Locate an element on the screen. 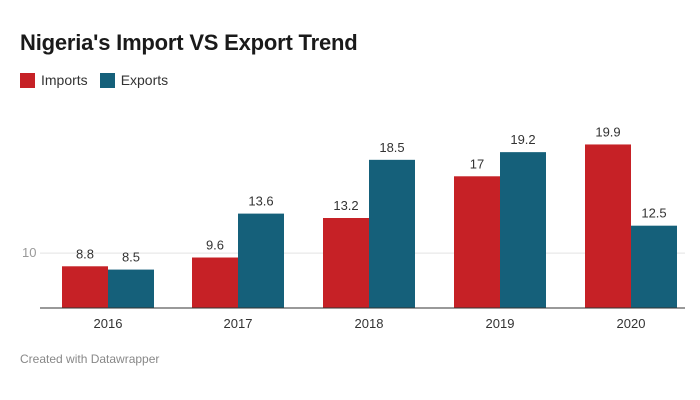 The height and width of the screenshot is (400, 700). data-label-imports-2017: 9.6 is located at coordinates (215, 245).